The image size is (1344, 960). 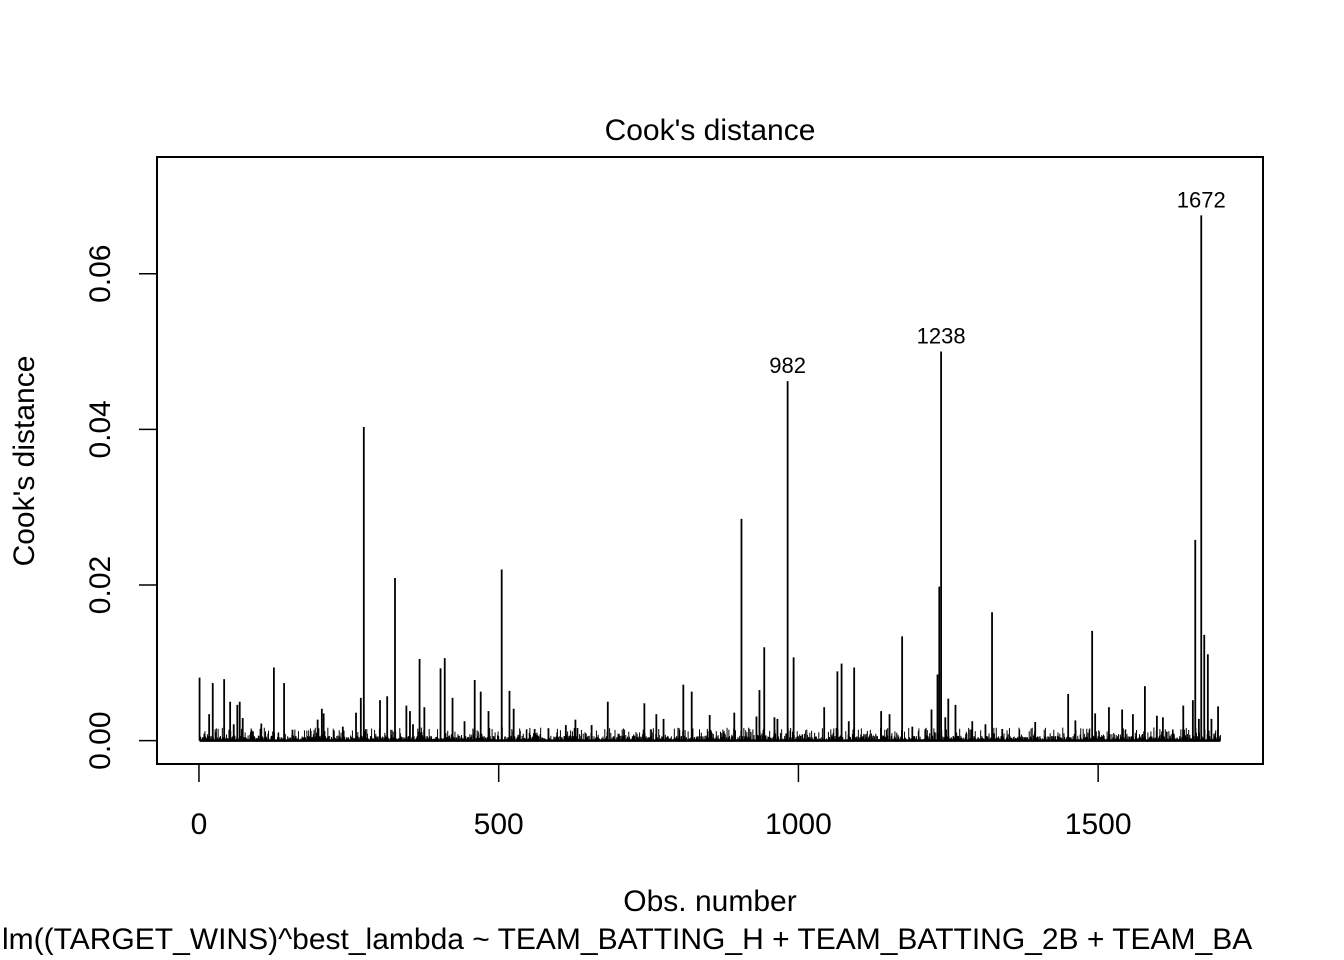 What do you see at coordinates (997, 282) in the screenshot?
I see `point-labels: 982 1238 1672` at bounding box center [997, 282].